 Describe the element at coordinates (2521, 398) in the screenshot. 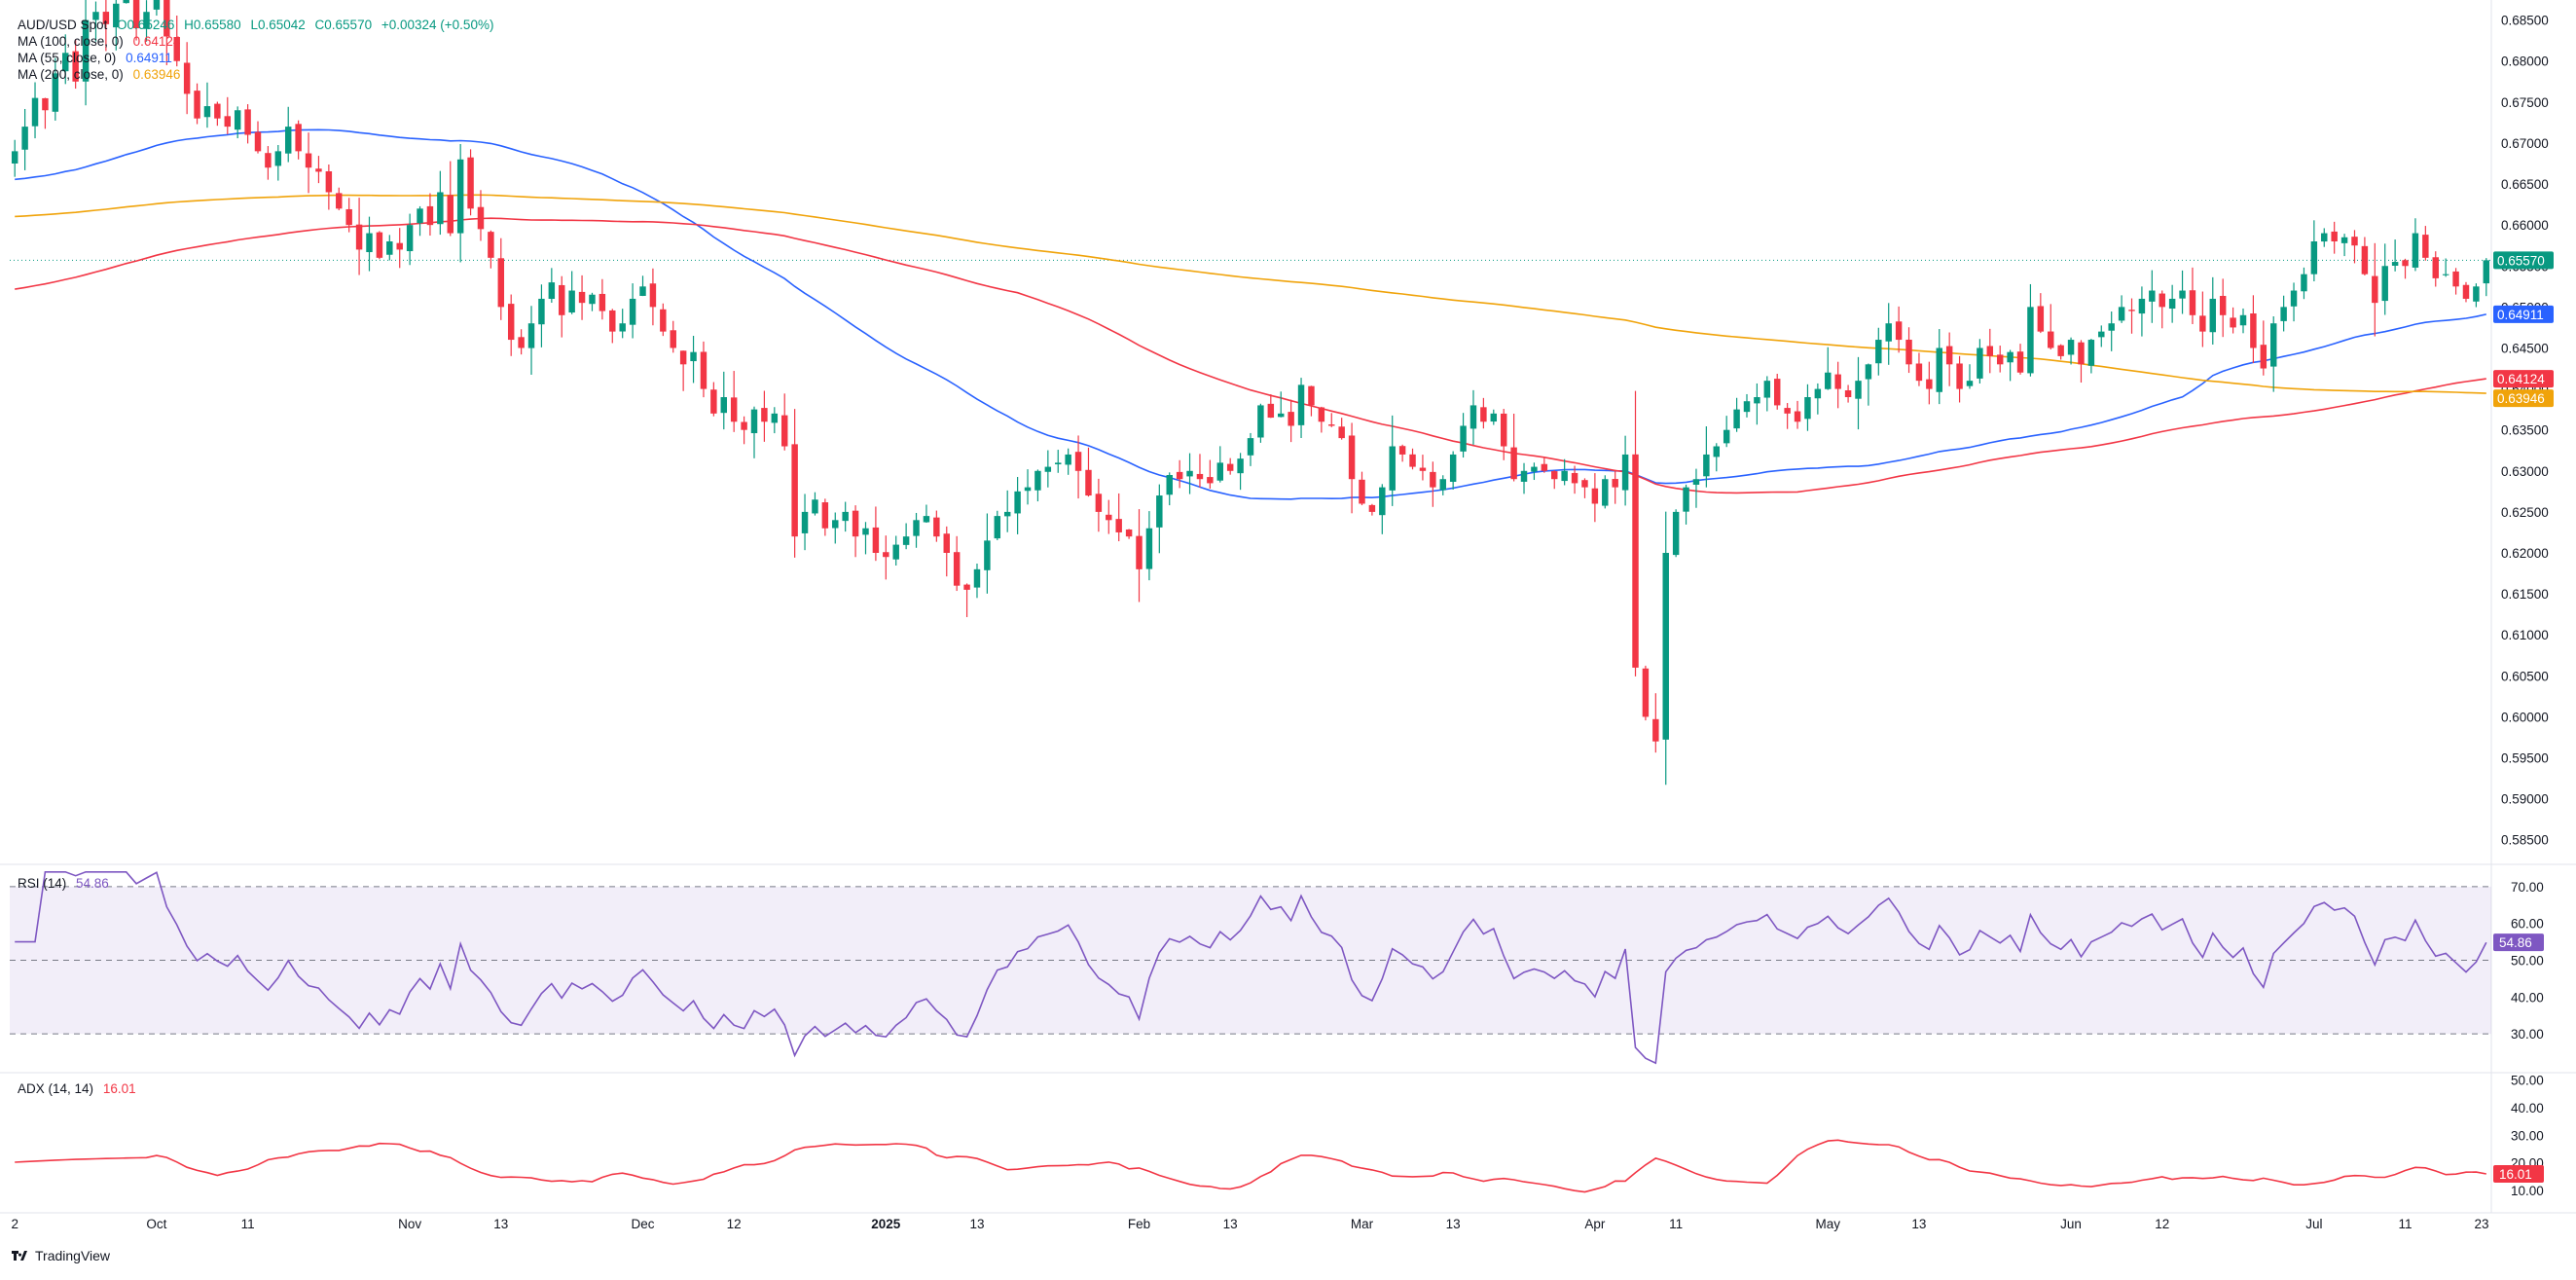

I see `ma200-axis-label: 0.63946` at that location.